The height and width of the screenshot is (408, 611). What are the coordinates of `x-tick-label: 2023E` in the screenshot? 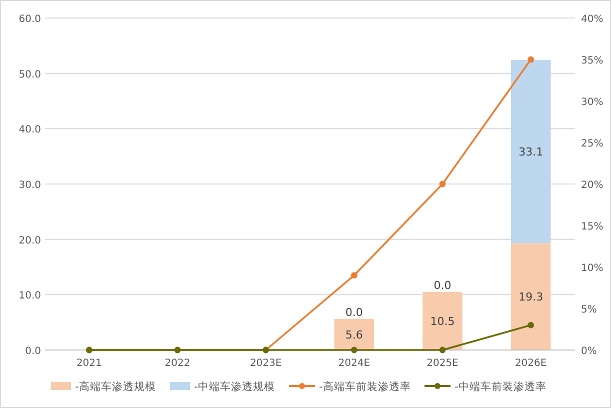 It's located at (266, 363).